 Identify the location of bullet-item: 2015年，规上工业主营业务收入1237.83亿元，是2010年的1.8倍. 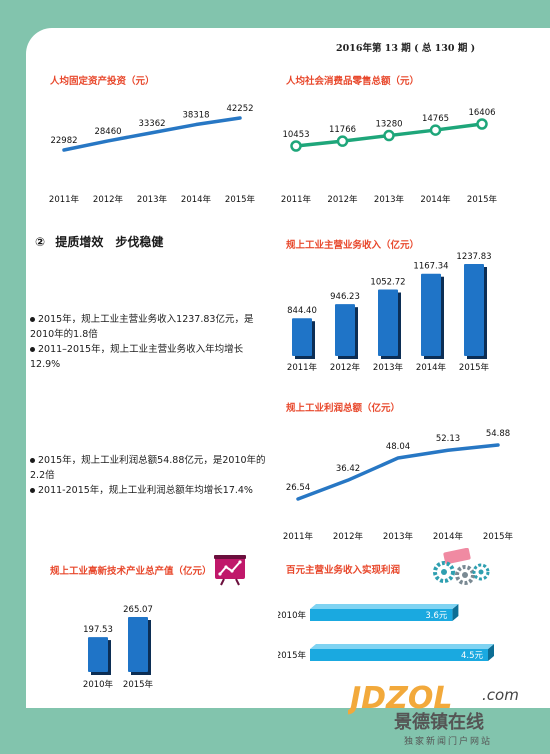
(142, 327).